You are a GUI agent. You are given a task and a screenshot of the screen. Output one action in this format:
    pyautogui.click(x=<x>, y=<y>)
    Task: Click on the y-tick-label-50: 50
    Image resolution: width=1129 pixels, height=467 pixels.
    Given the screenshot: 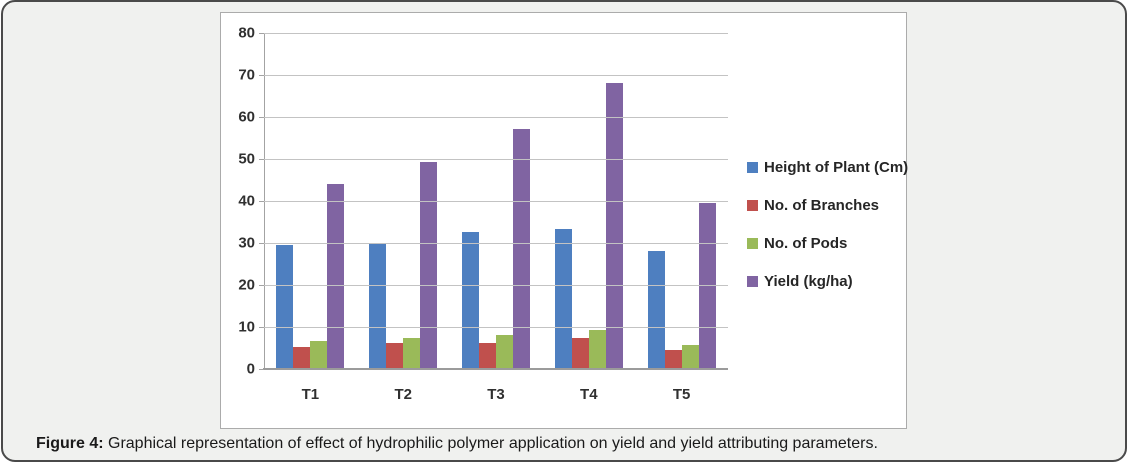 What is the action you would take?
    pyautogui.click(x=246, y=159)
    